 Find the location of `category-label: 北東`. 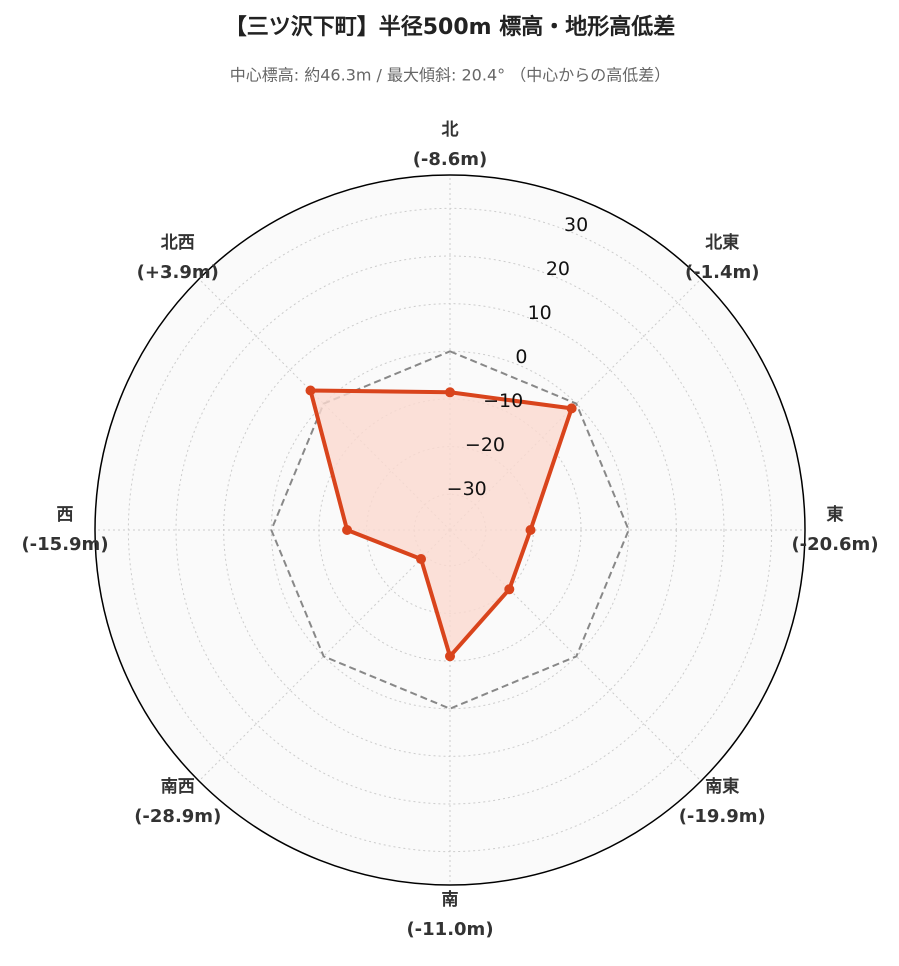

category-label: 北東 is located at coordinates (722, 242).